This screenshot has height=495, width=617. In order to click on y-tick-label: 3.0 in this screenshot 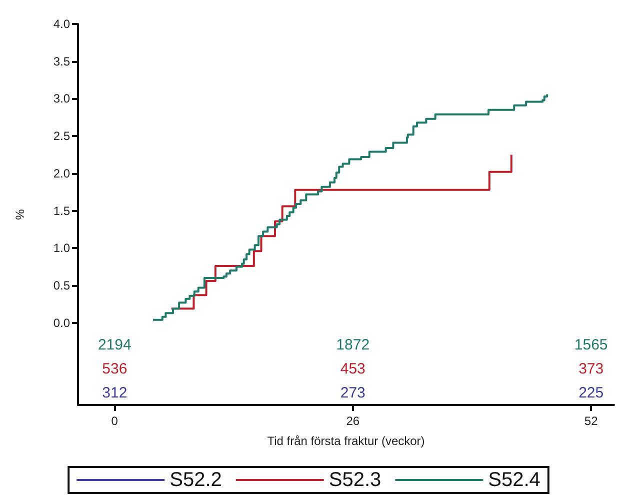, I will do `click(61, 99)`.